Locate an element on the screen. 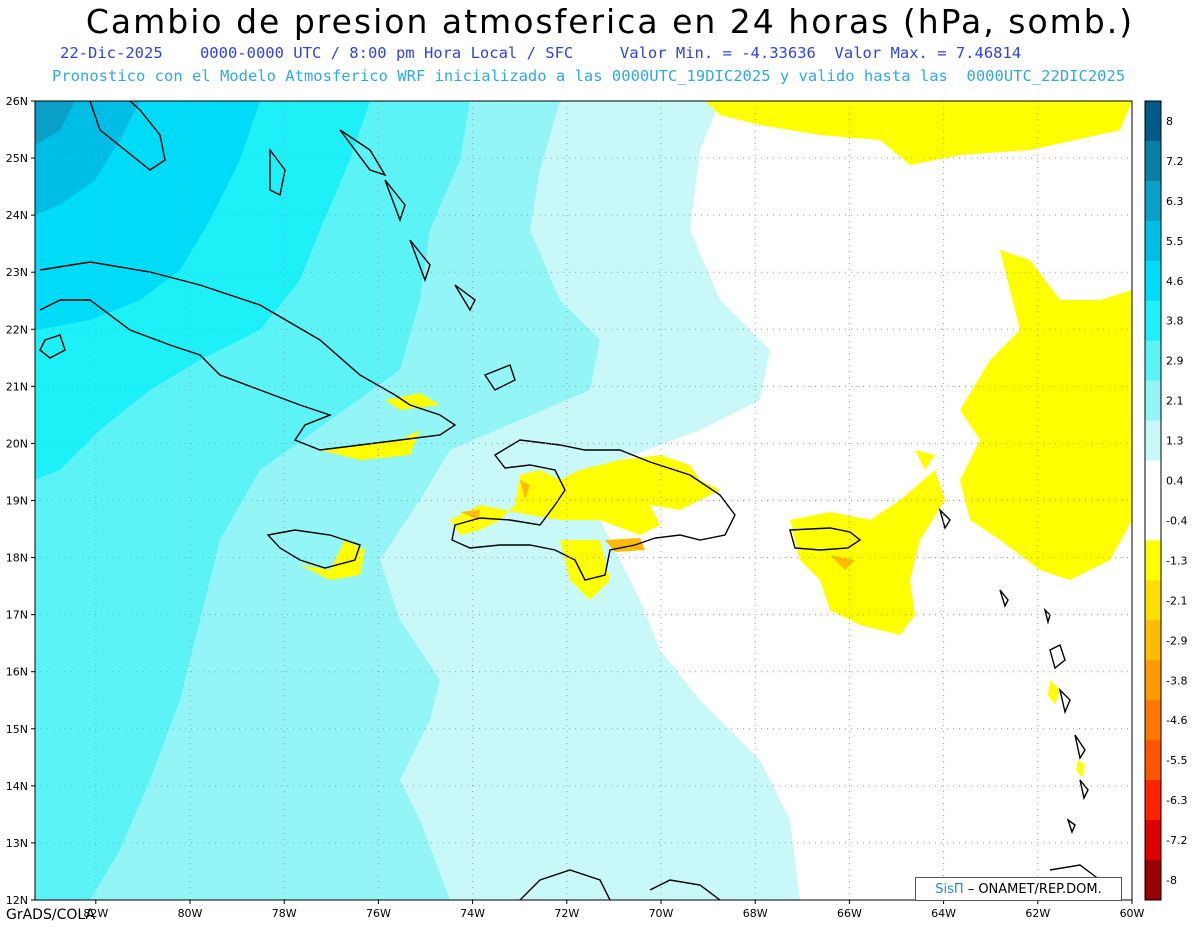 This screenshot has width=1200, height=927. coast-south-america is located at coordinates (810, 882).